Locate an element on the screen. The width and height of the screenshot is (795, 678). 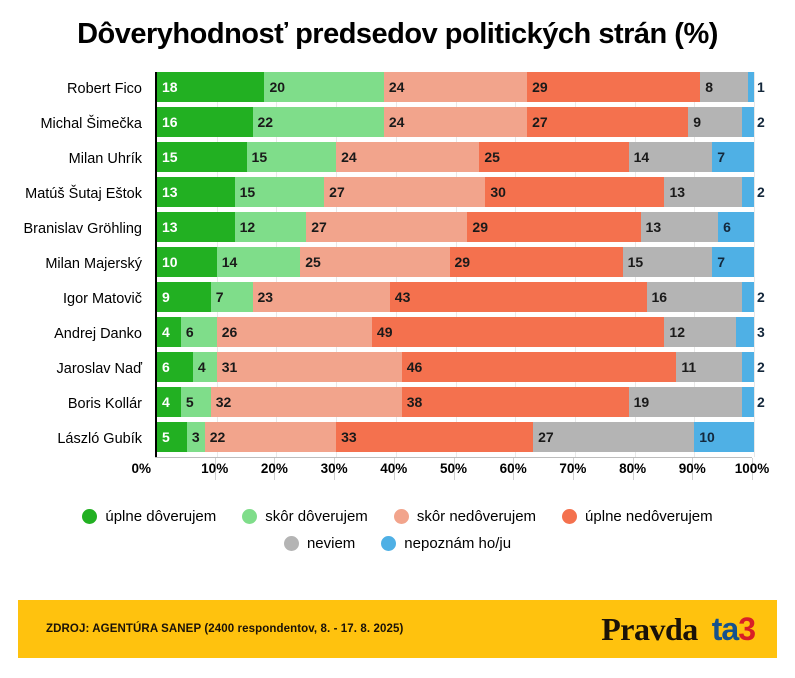
bar-row: 15 15 24 25 14 7 is located at coordinates (455, 159).